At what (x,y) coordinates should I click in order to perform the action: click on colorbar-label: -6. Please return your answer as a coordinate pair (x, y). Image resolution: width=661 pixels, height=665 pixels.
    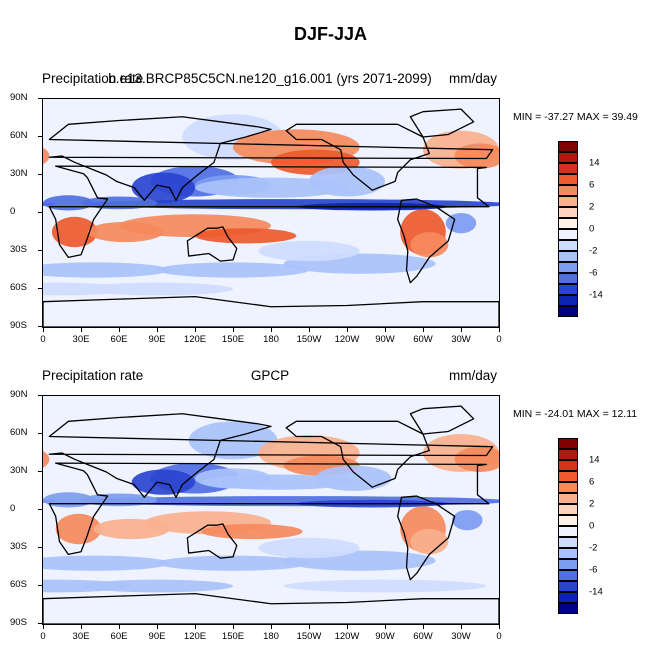
    Looking at the image, I should click on (593, 570).